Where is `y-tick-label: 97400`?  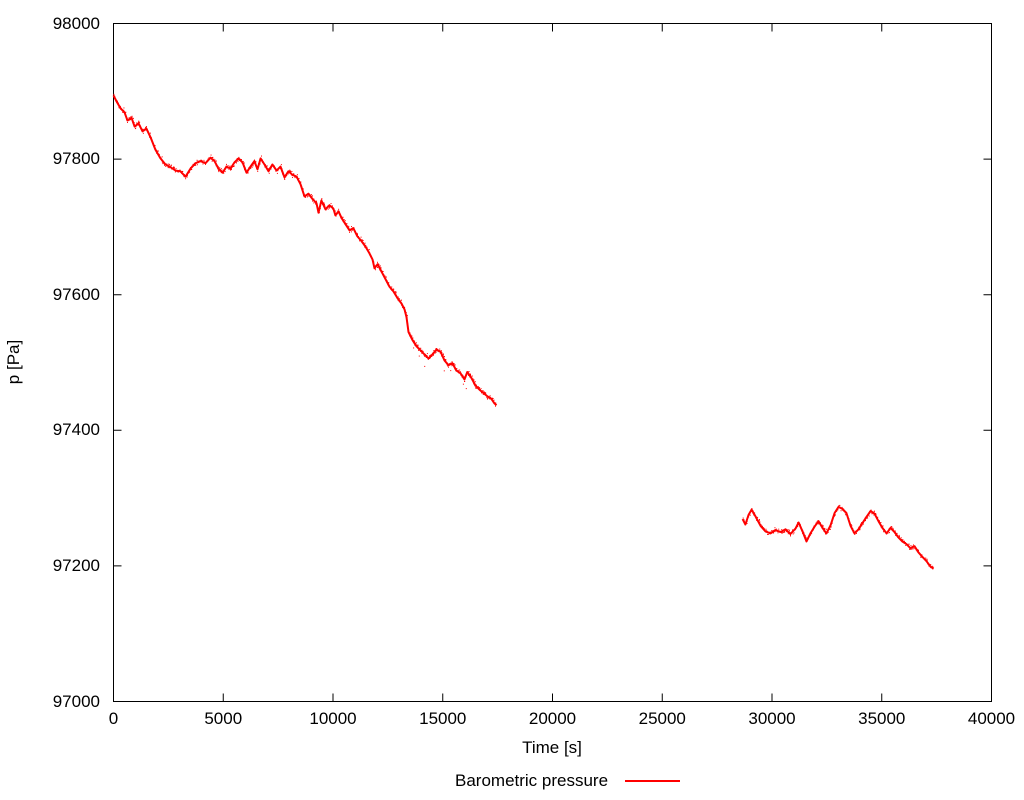
y-tick-label: 97400 is located at coordinates (76, 430).